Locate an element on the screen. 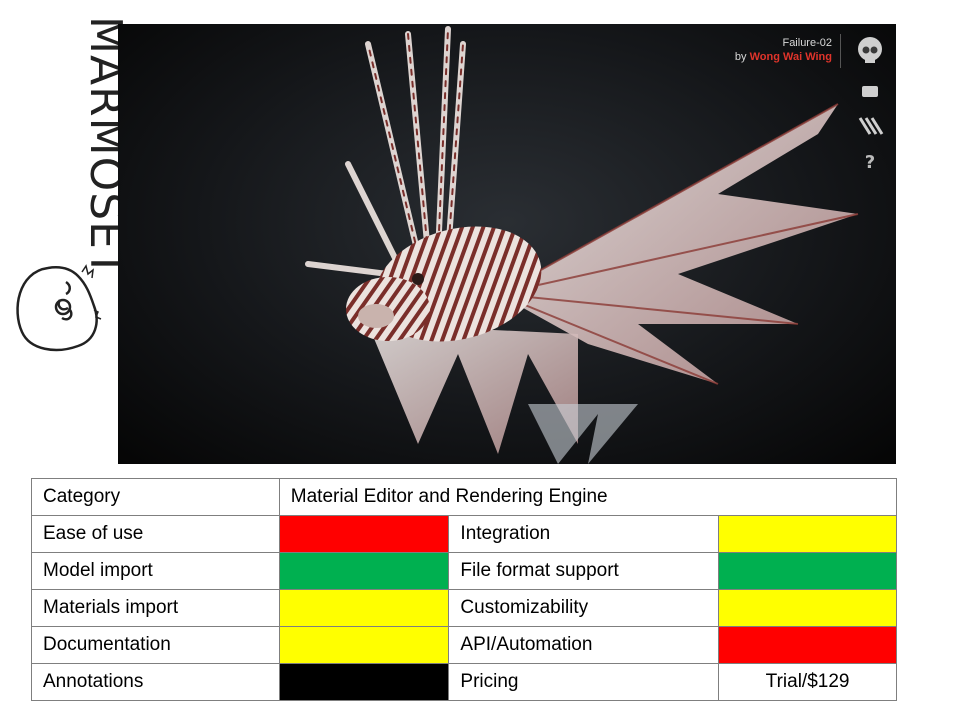 Image resolution: width=960 pixels, height=720 pixels. help-glyph: ? is located at coordinates (870, 162).